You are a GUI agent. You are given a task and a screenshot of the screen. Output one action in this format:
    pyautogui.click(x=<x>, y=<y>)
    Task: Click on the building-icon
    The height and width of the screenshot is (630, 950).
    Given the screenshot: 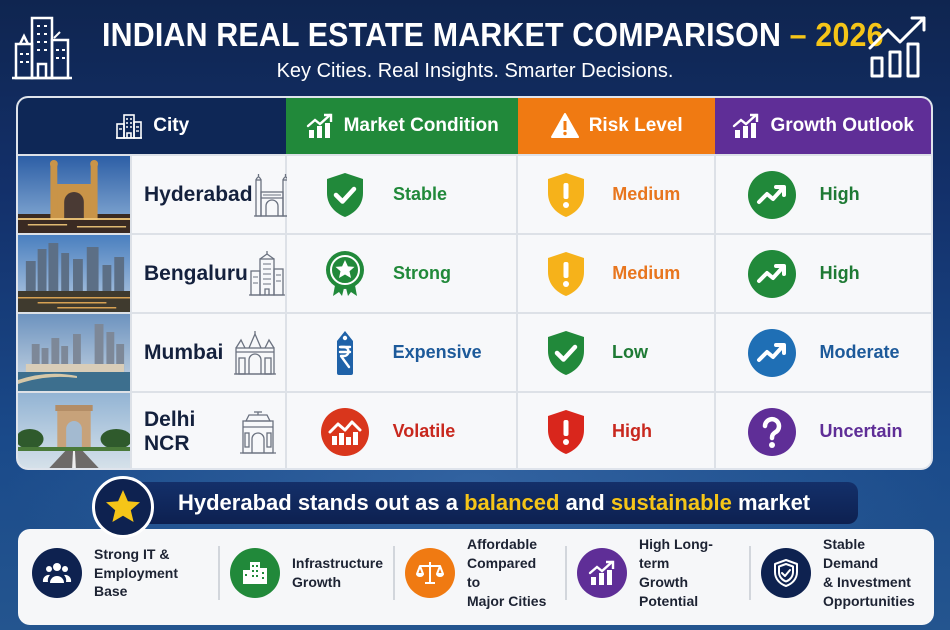 What is the action you would take?
    pyautogui.click(x=255, y=573)
    